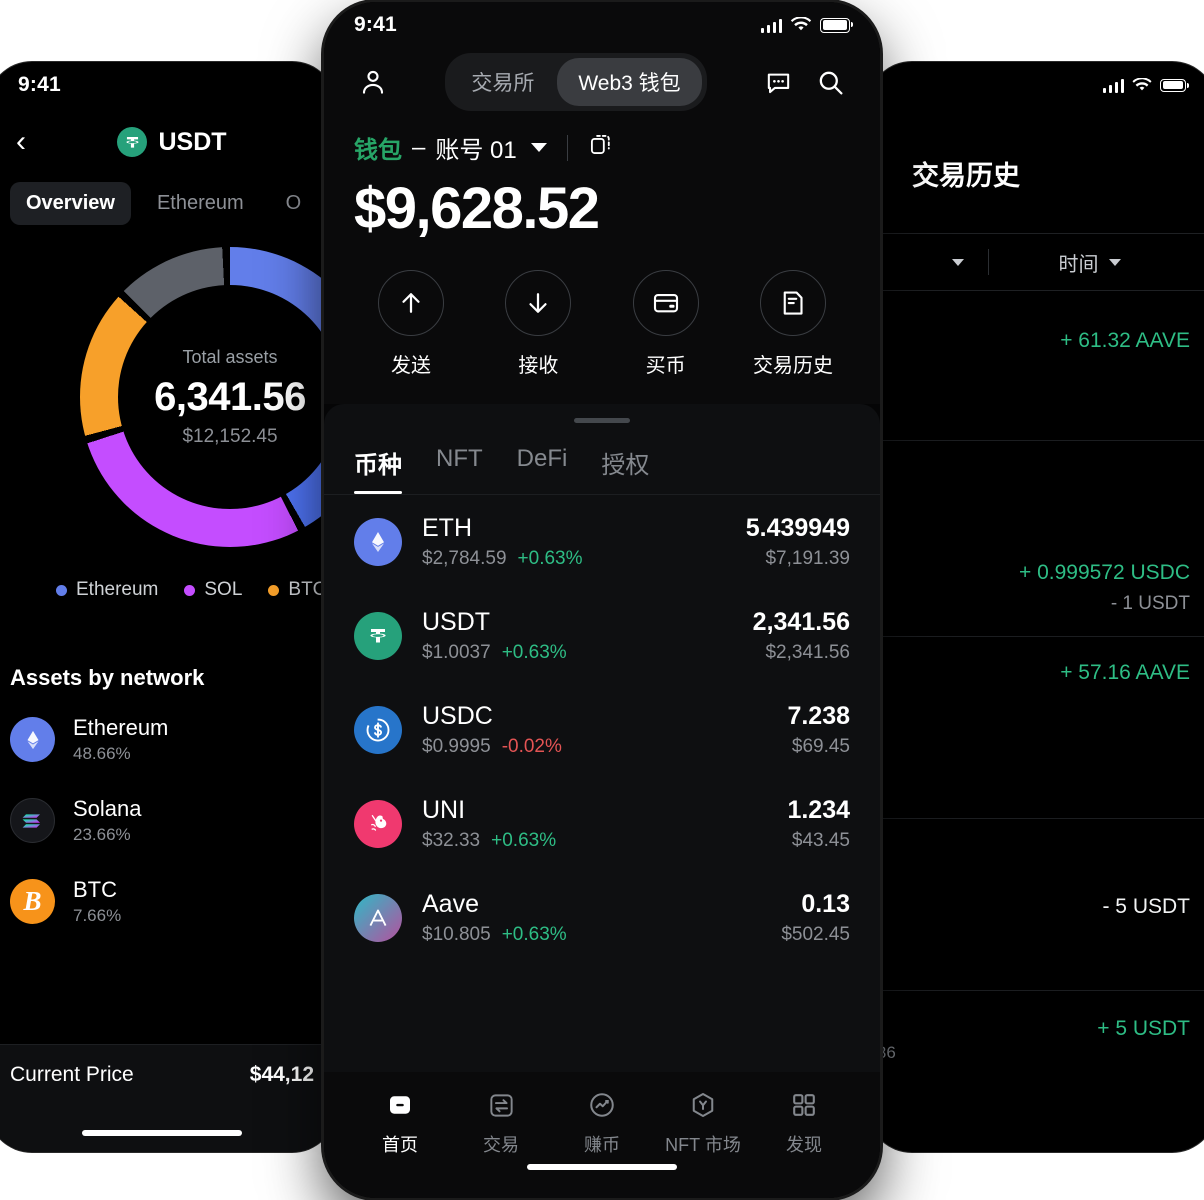 The image size is (1204, 1200). I want to click on nav-item-nft-market: NFT 市场, so click(703, 1126).